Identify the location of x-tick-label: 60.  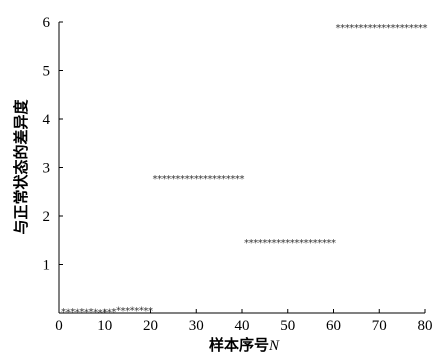
(333, 326).